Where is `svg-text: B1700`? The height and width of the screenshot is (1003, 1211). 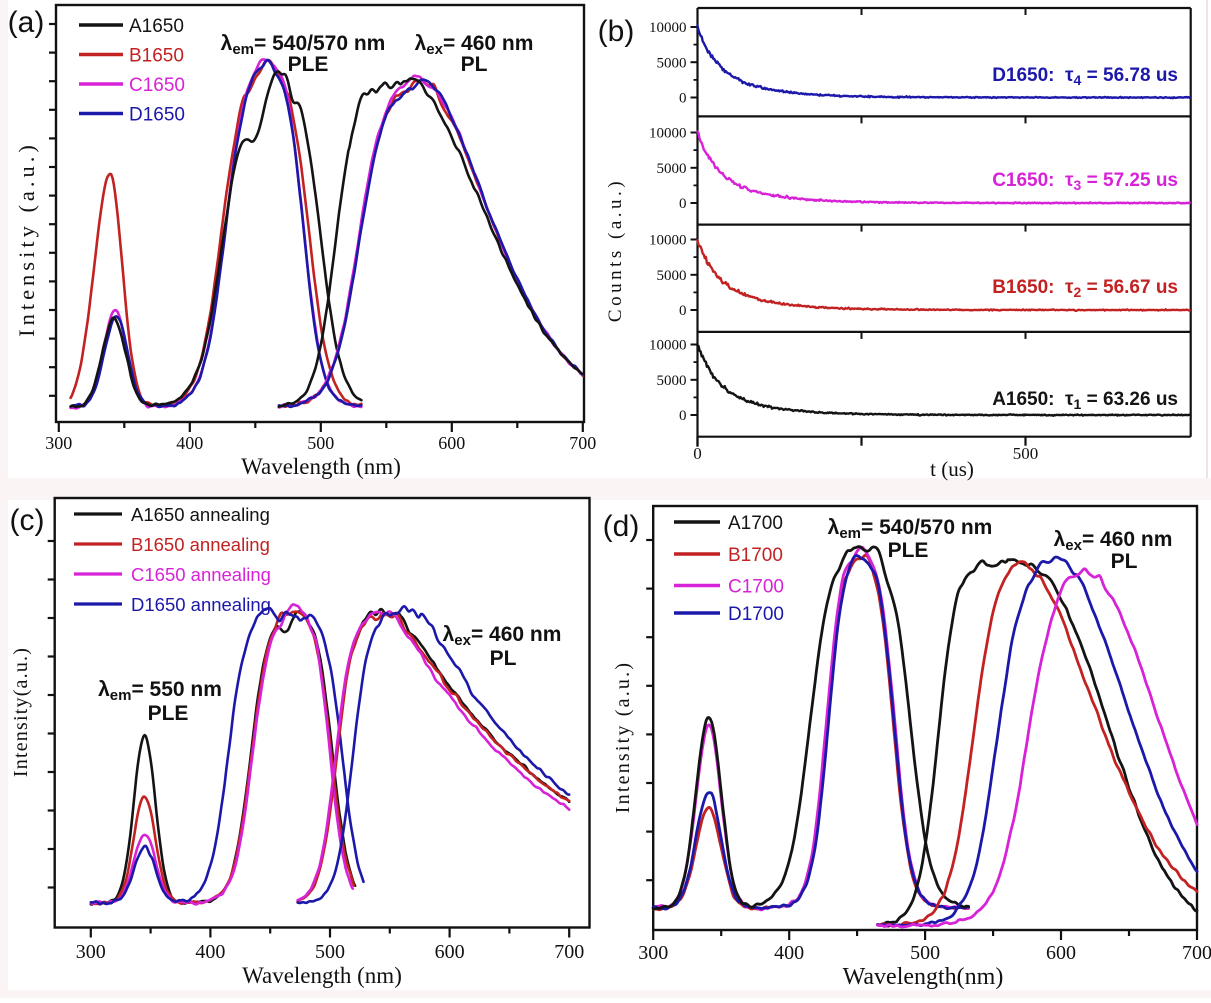 svg-text: B1700 is located at coordinates (755, 555).